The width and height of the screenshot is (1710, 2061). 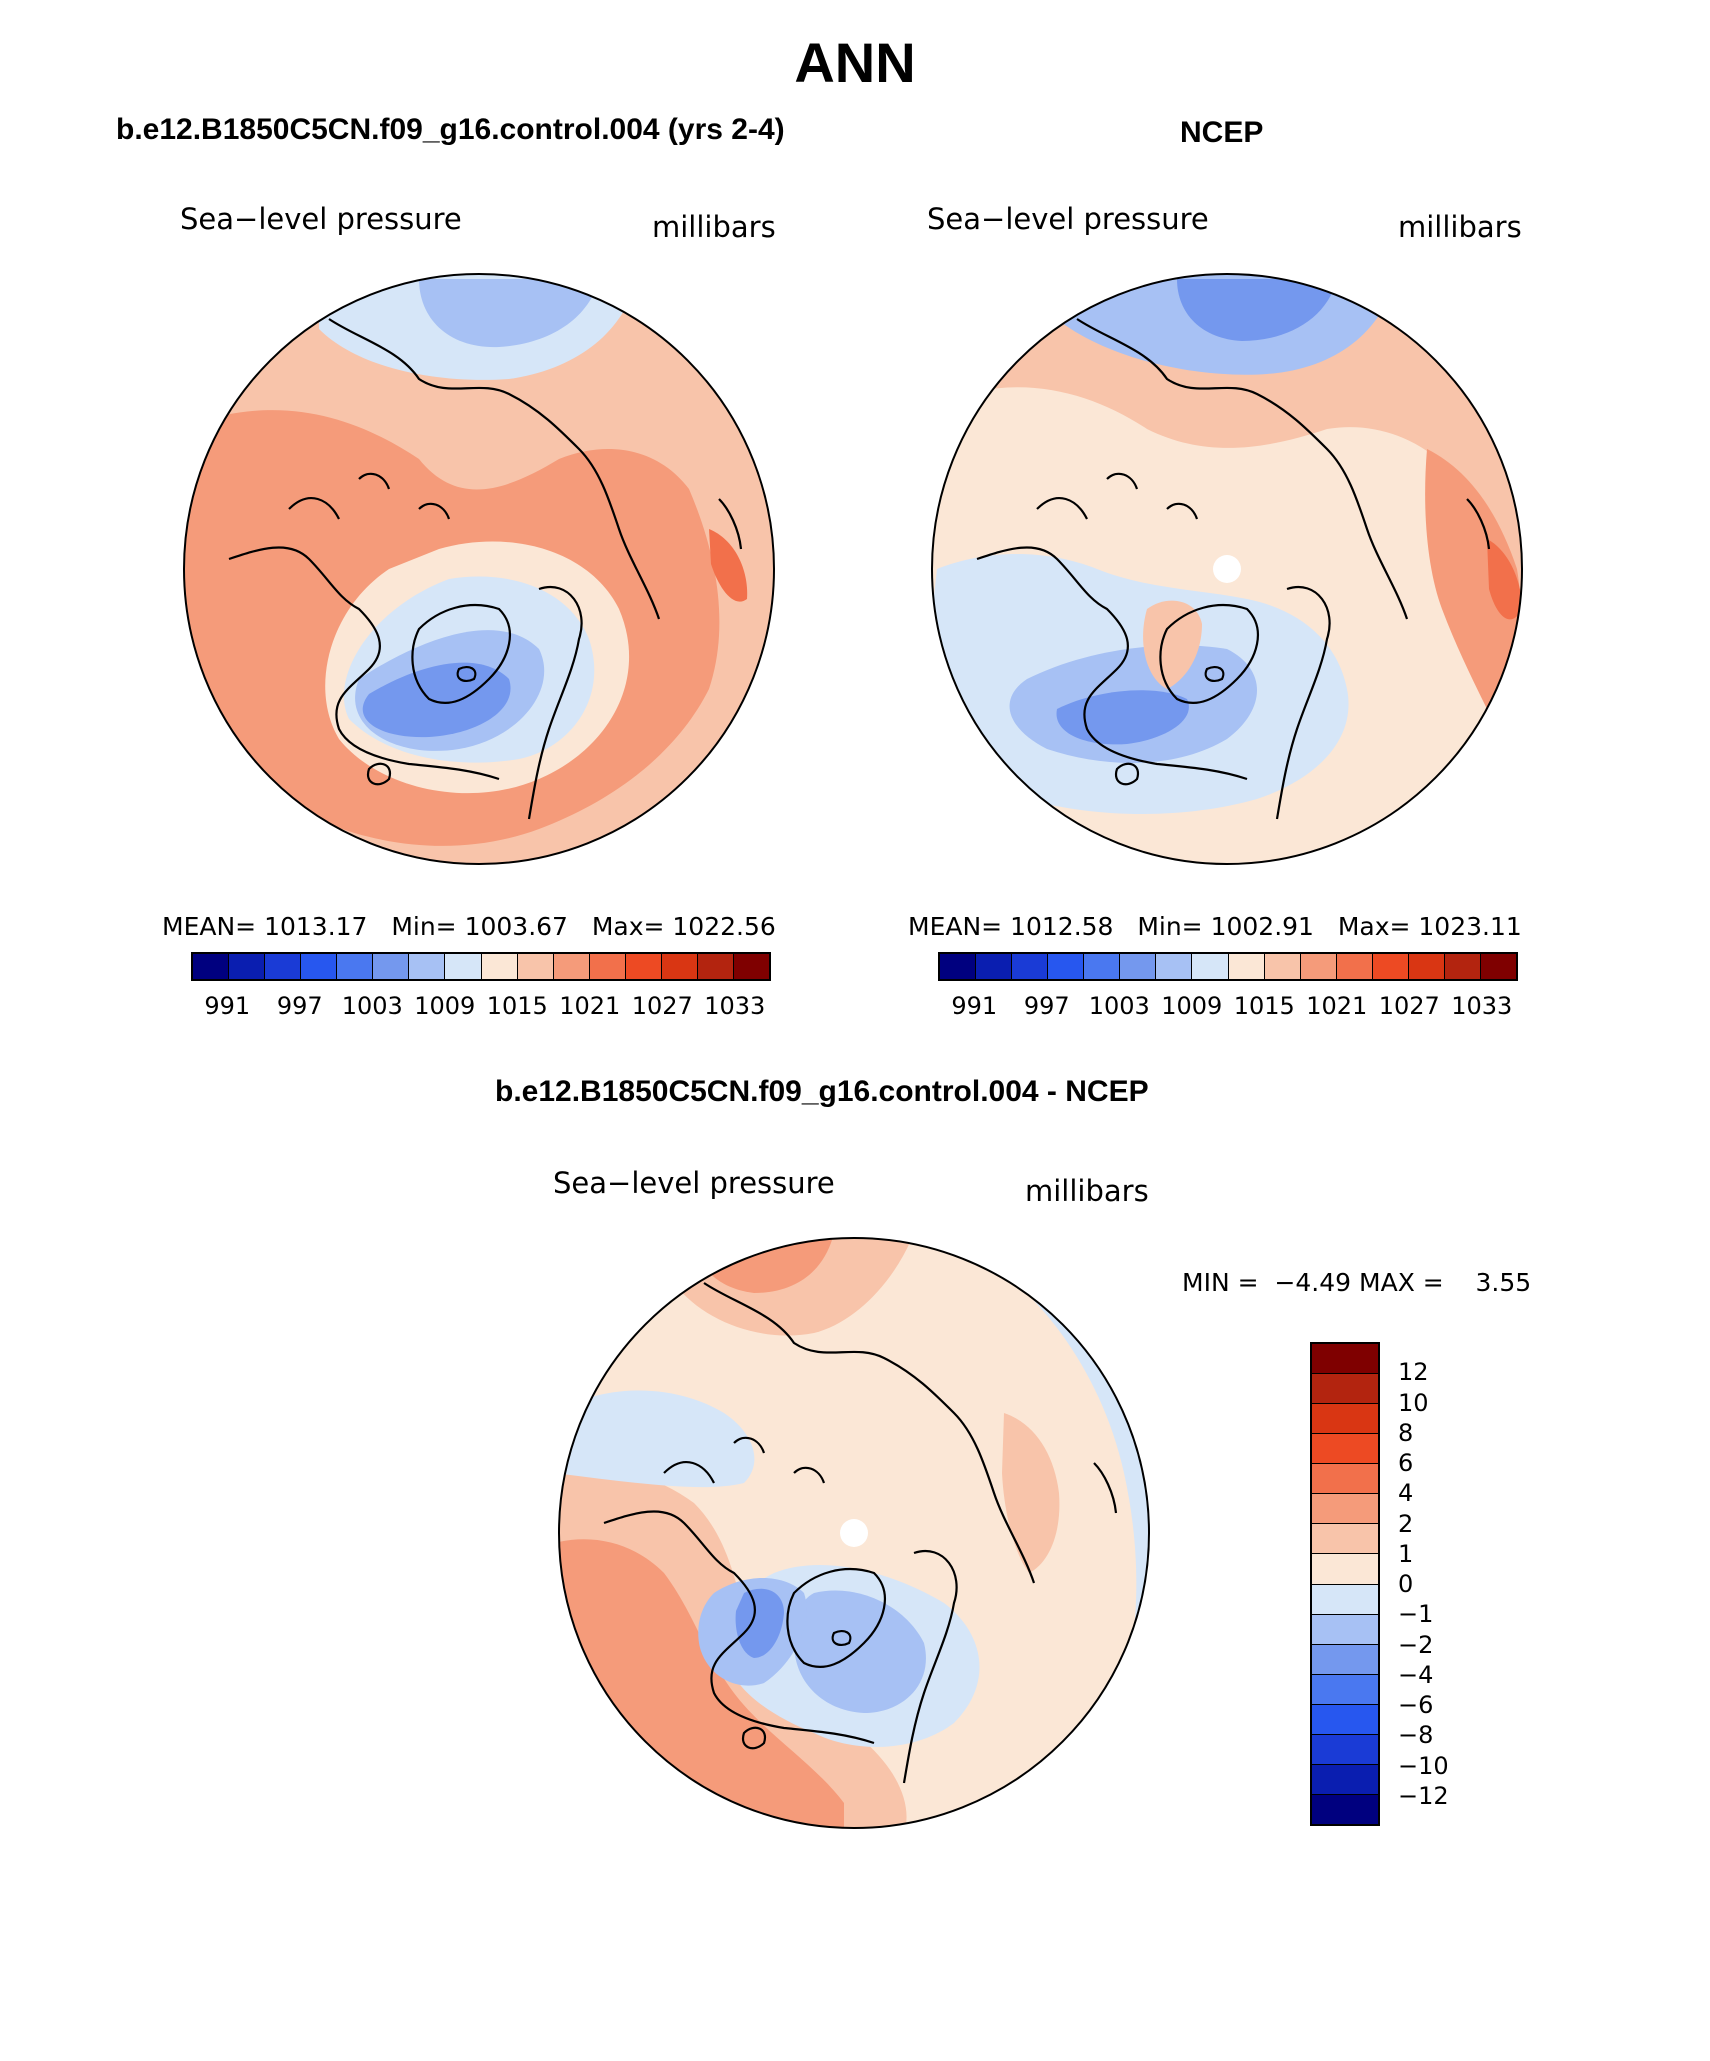 I want to click on obs-stats: MEAN= 1012.58 Min= 1002.91 Max= 1023.11, so click(x=1215, y=926).